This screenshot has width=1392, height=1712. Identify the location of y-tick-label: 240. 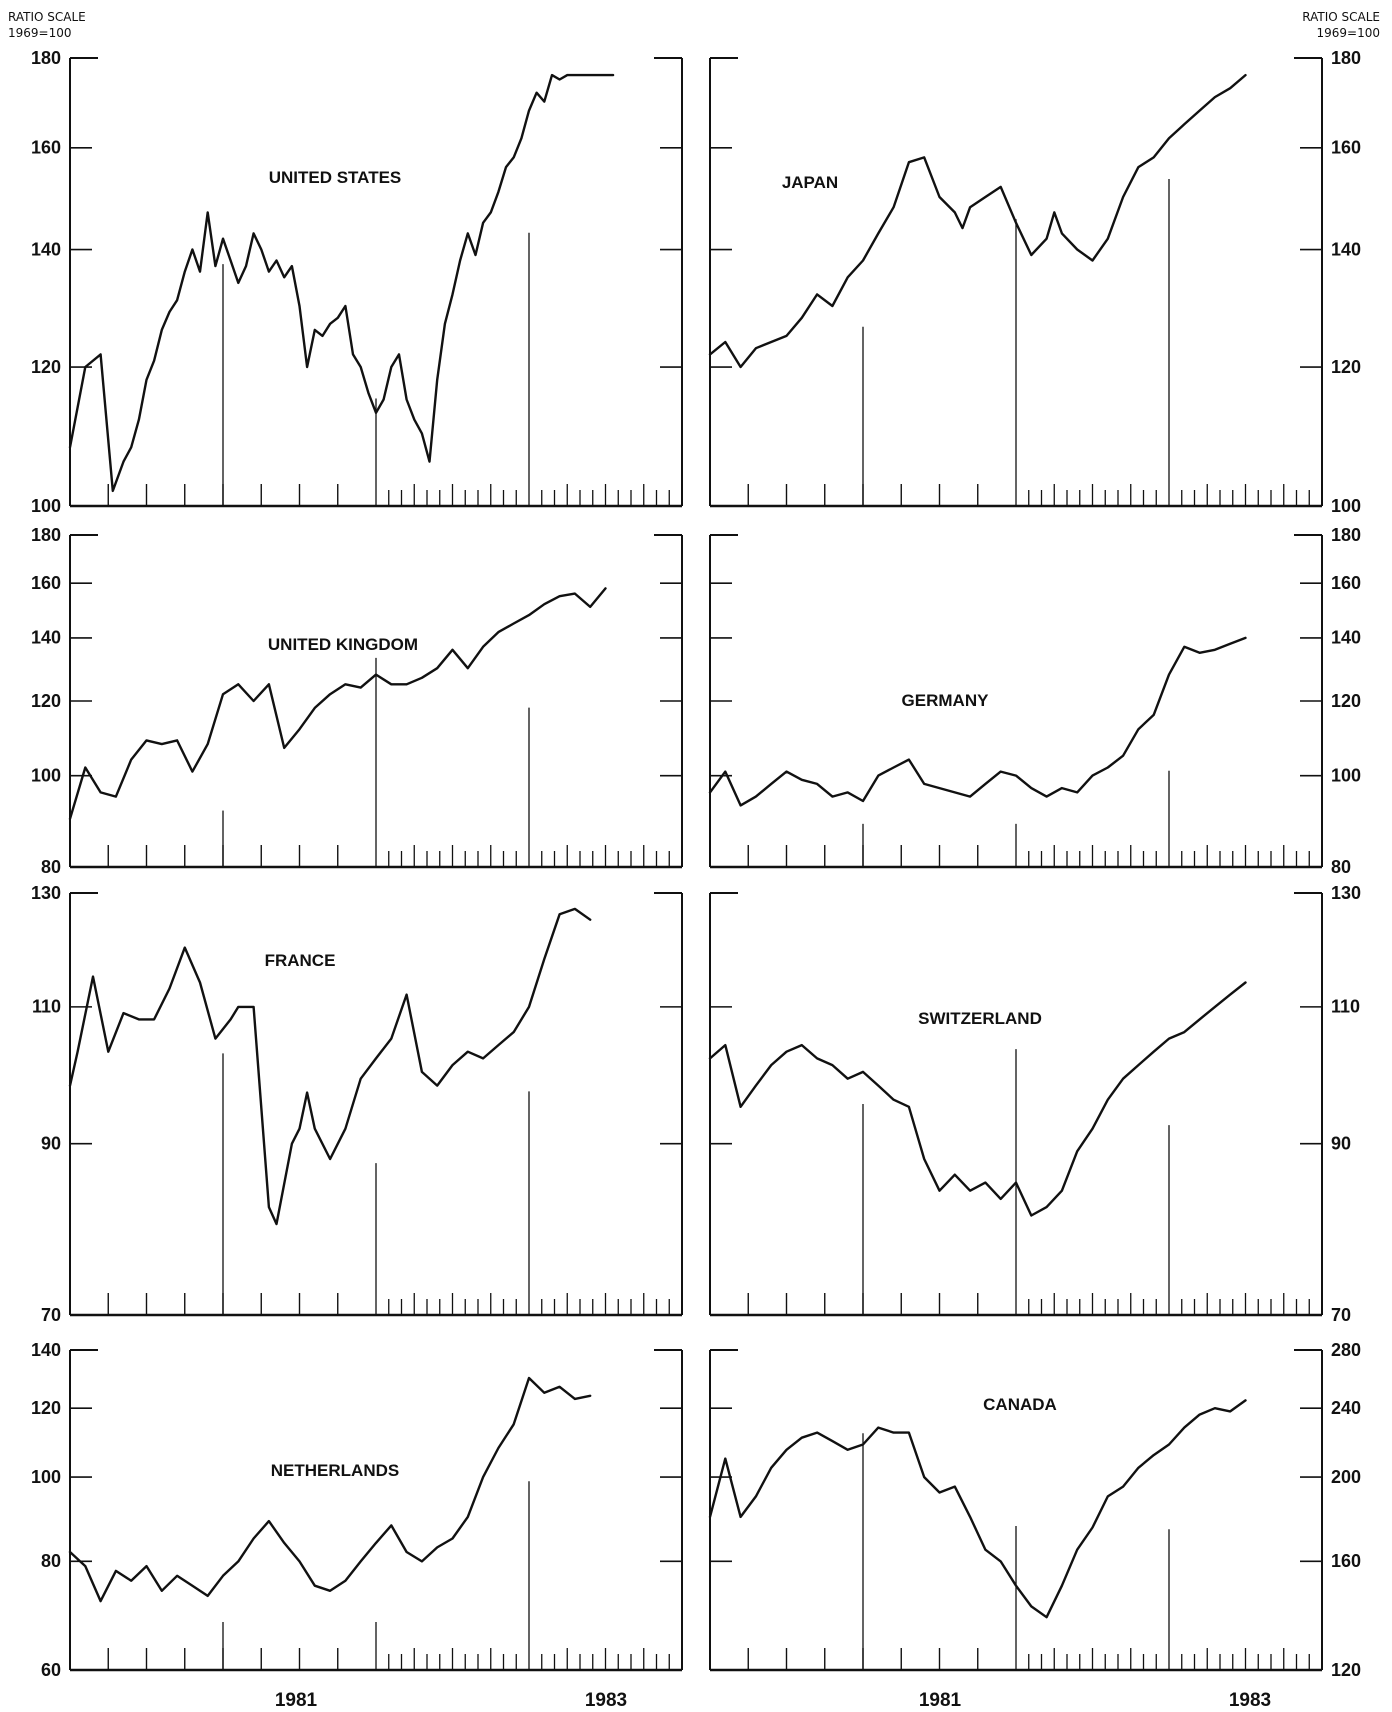
(1346, 1408).